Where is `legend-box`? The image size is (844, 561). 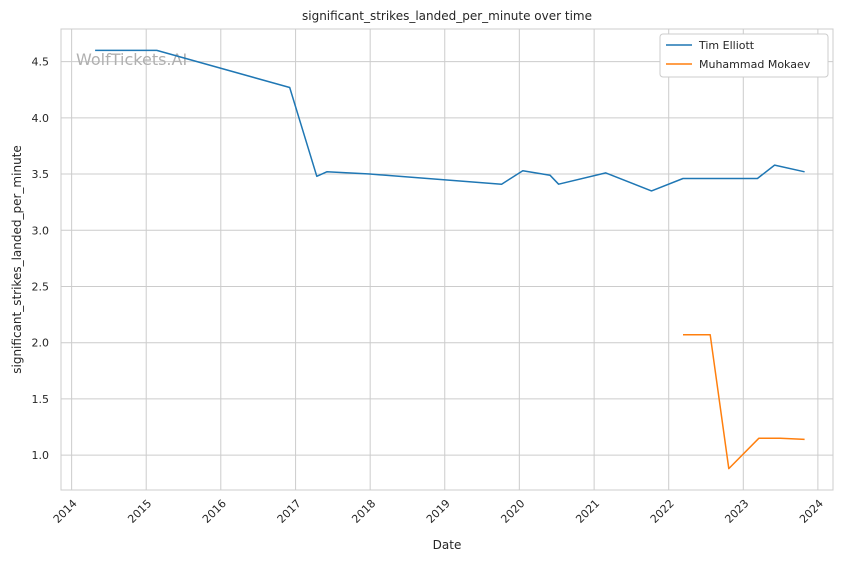
legend-box is located at coordinates (744, 55).